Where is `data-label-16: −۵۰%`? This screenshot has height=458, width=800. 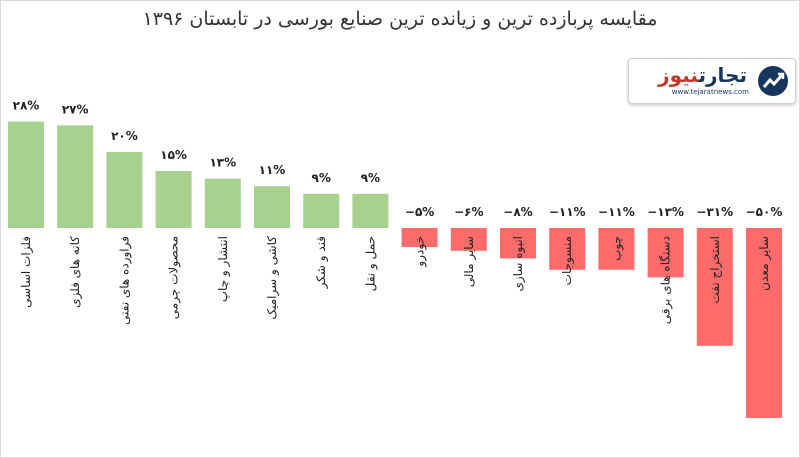
data-label-16: −۵۰% is located at coordinates (764, 212).